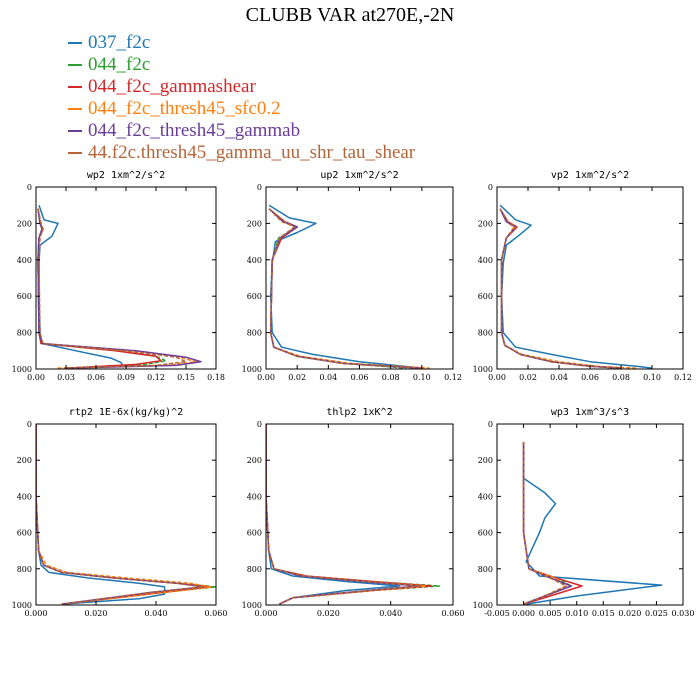 Image resolution: width=700 pixels, height=700 pixels. What do you see at coordinates (36, 613) in the screenshot?
I see `x-tick-label: 0.000` at bounding box center [36, 613].